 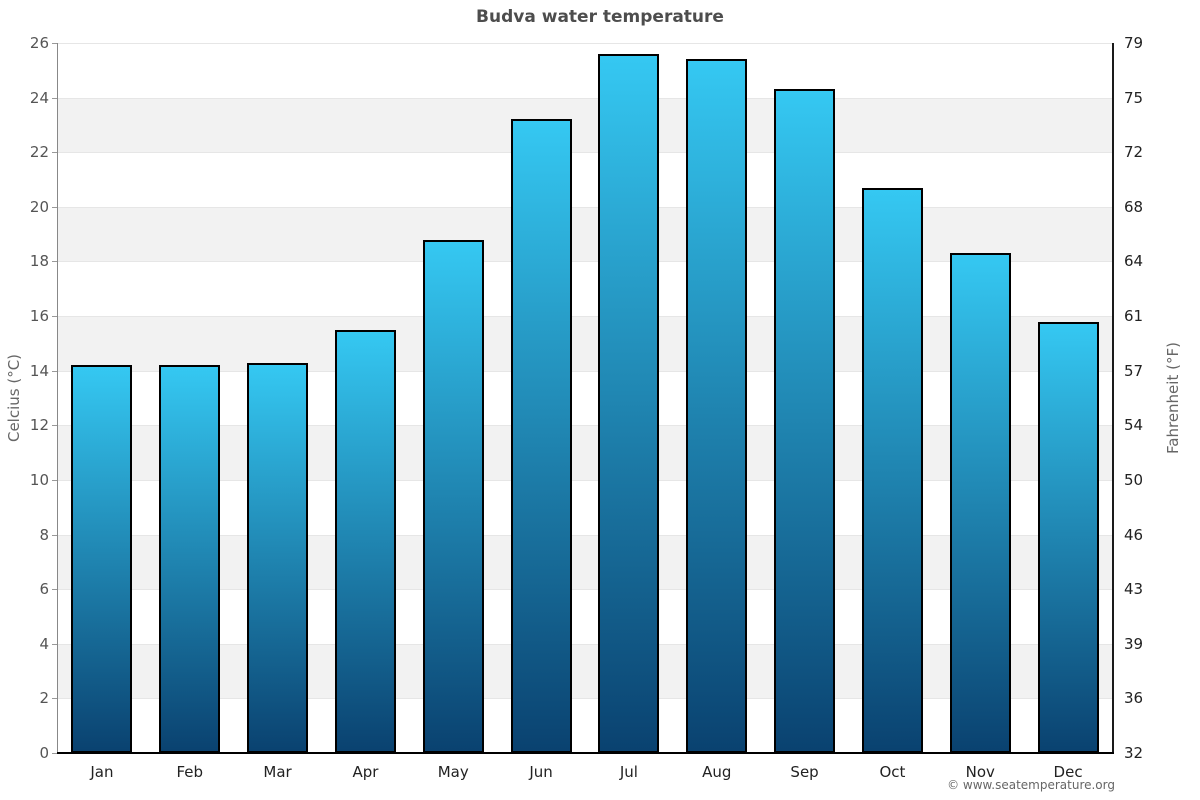 What do you see at coordinates (1134, 589) in the screenshot?
I see `fahrenheit-tick-label: 43` at bounding box center [1134, 589].